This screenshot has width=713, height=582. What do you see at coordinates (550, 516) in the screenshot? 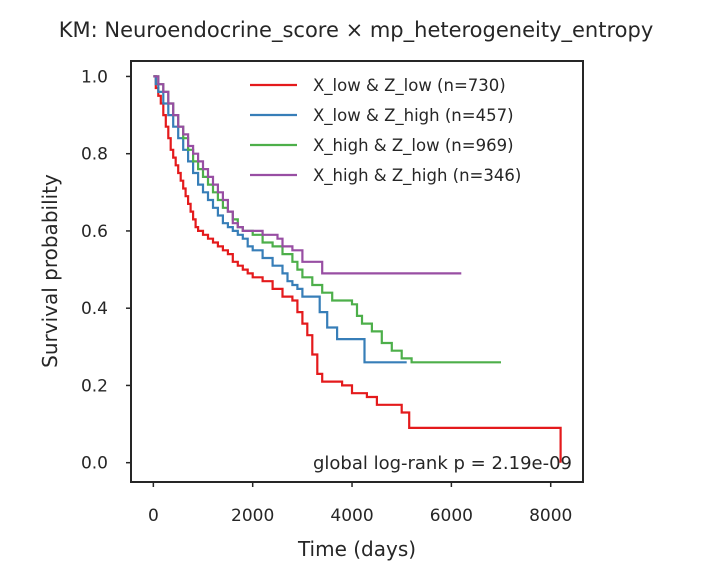
I see `x-tick-label: 8000` at bounding box center [550, 516].